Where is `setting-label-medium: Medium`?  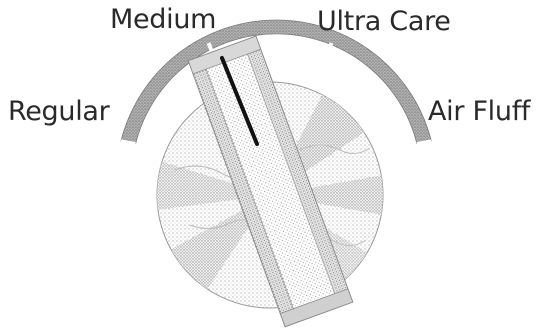 setting-label-medium: Medium is located at coordinates (163, 19).